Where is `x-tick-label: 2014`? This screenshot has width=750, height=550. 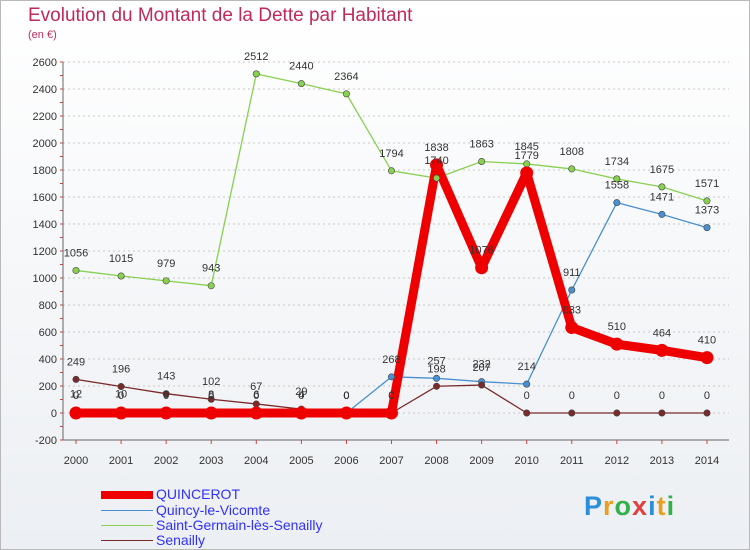
x-tick-label: 2014 is located at coordinates (707, 461).